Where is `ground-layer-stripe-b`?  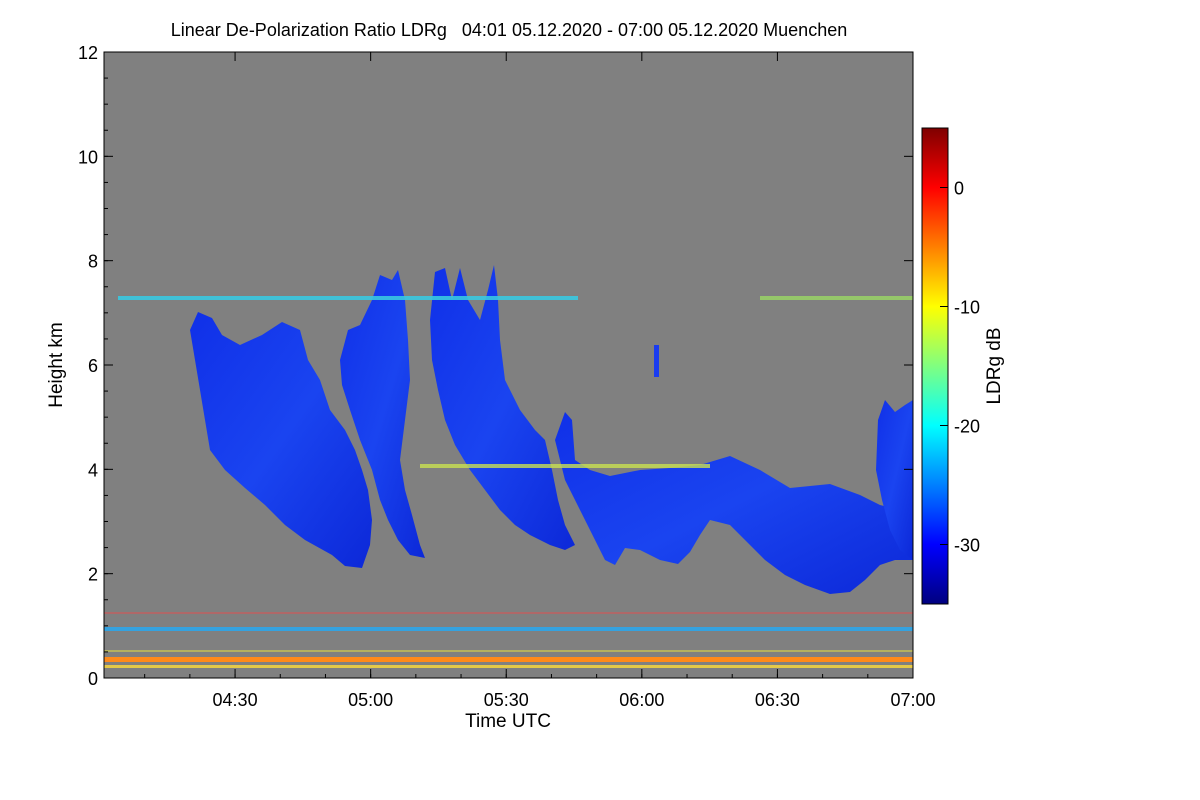 ground-layer-stripe-b is located at coordinates (508, 666).